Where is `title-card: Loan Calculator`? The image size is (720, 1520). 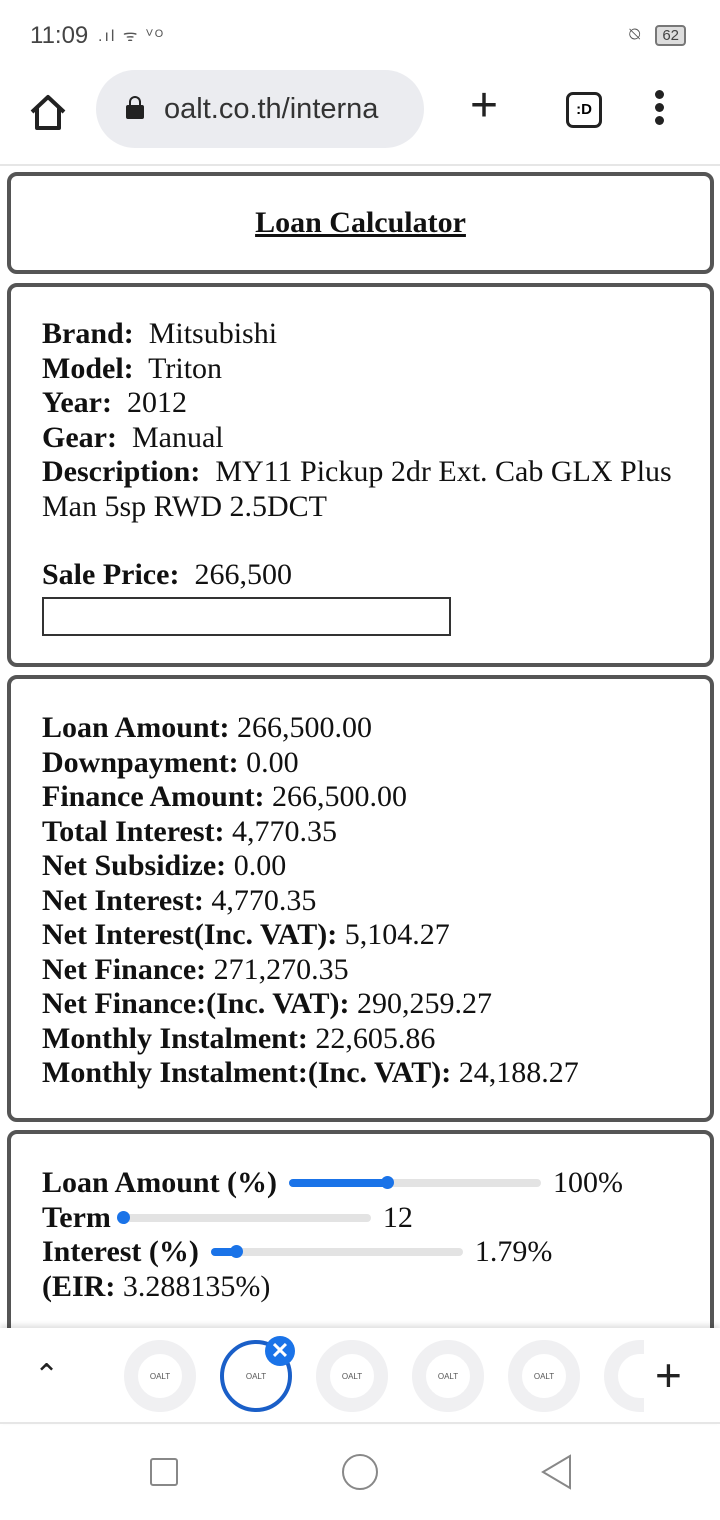
title-card: Loan Calculator is located at coordinates (360, 223).